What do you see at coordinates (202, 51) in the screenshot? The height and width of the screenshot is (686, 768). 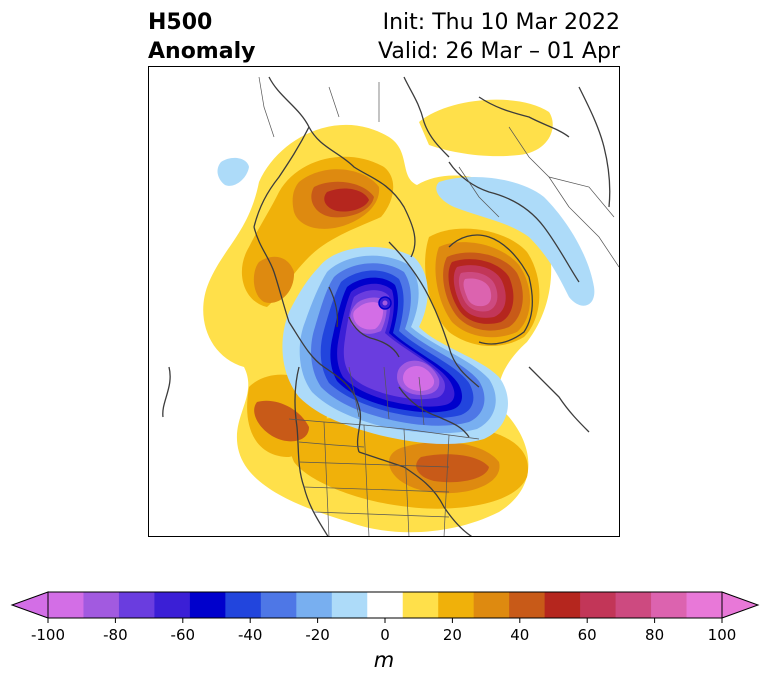 I see `title-field: Anomaly` at bounding box center [202, 51].